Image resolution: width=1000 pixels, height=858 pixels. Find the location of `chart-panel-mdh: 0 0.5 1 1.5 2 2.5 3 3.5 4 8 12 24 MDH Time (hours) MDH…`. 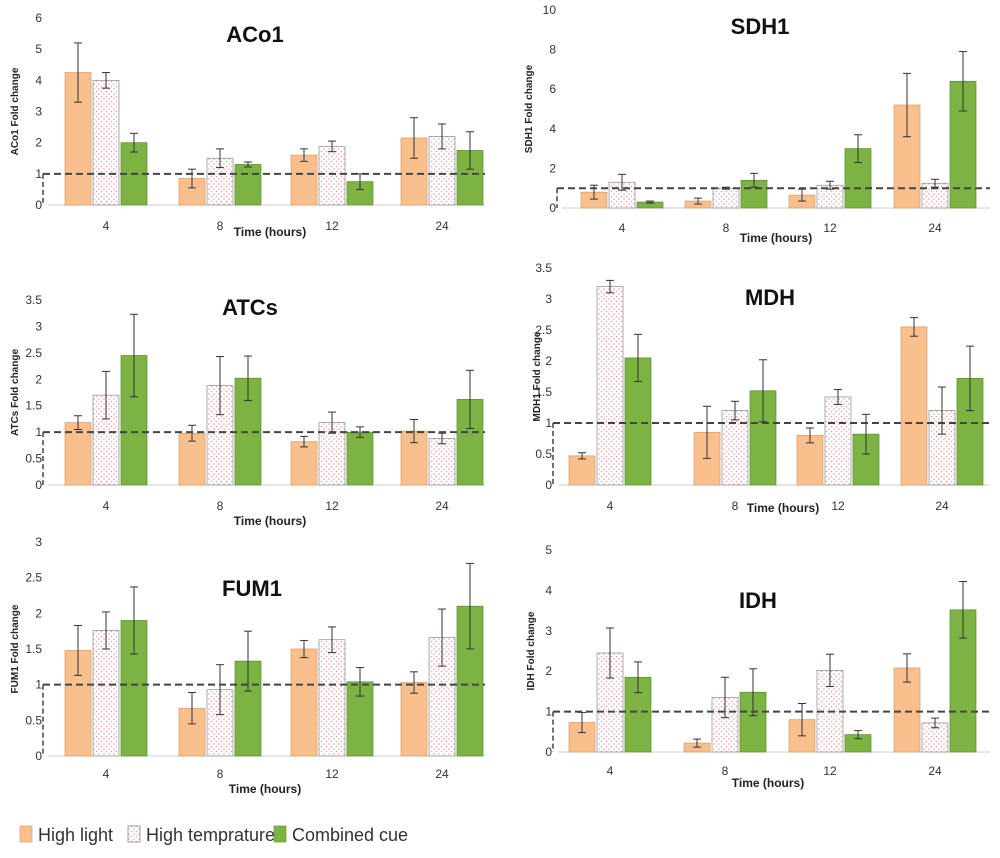

chart-panel-mdh: 0 0.5 1 1.5 2 2.5 3 3.5 4 8 12 24 MDH Time (hours) MDH… is located at coordinates (761, 388).